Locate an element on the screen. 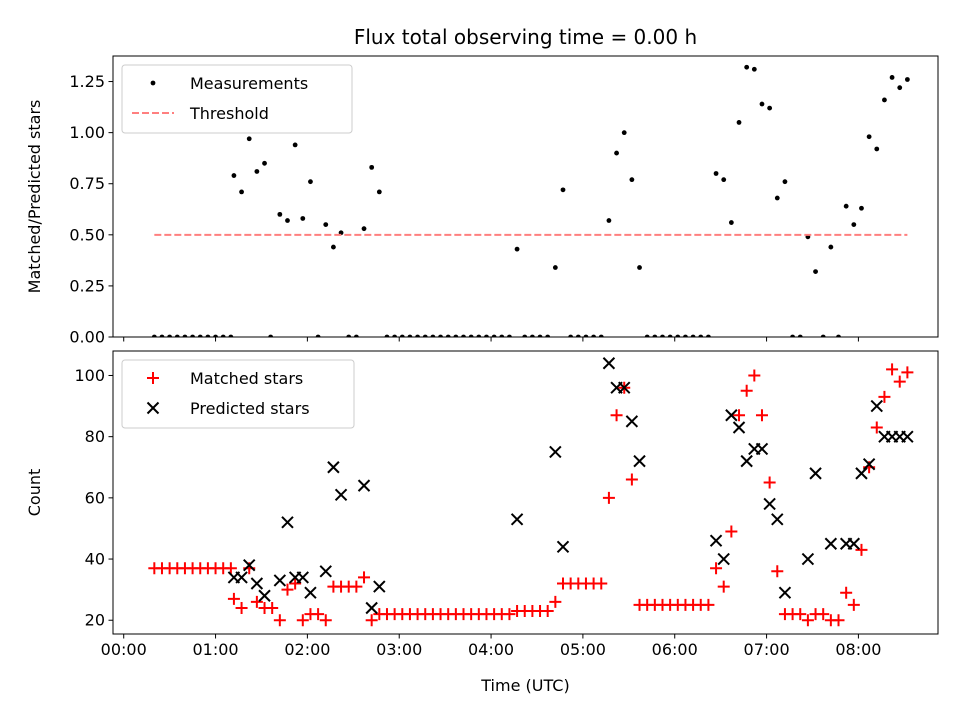 This screenshot has height=724, width=960. y-tick-label: 40 is located at coordinates (95, 559).